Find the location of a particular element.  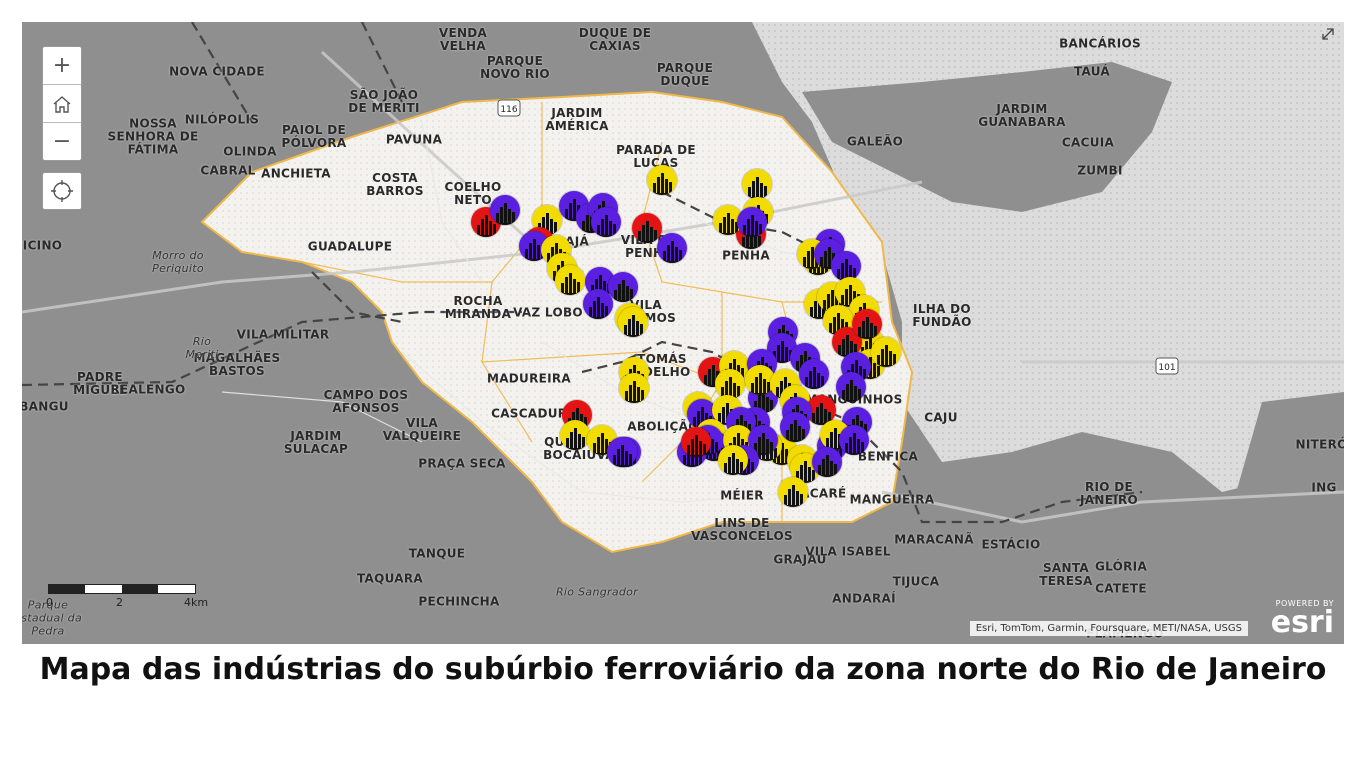

place-label: CAJU is located at coordinates (941, 417).